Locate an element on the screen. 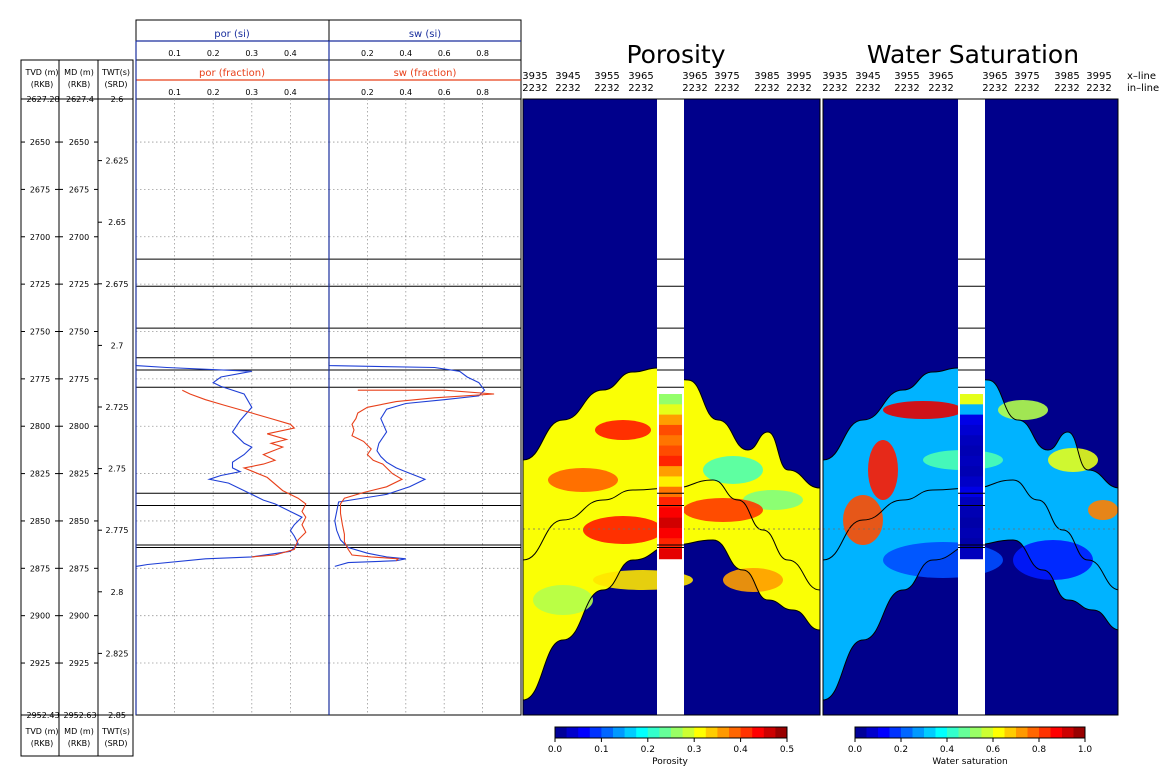 The image size is (1176, 781). tick-label: 0.3 is located at coordinates (251, 53).